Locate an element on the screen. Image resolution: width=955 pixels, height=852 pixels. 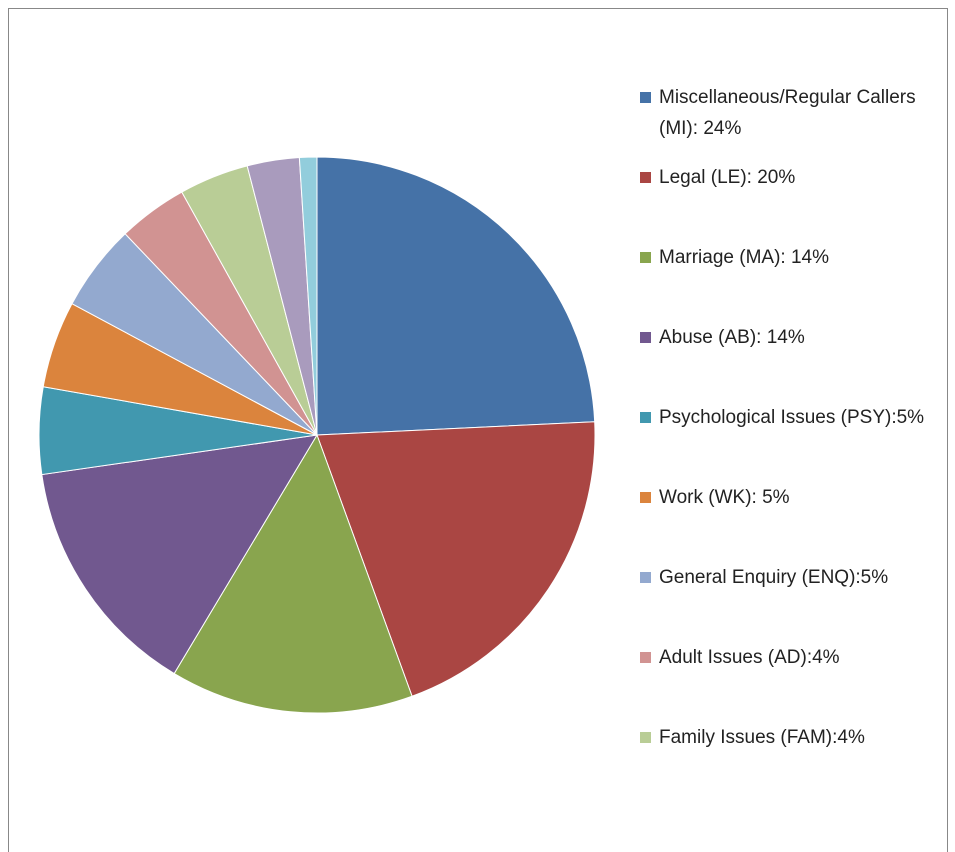
legend-label: Psychological Issues (PSY):5% is located at coordinates (792, 417).